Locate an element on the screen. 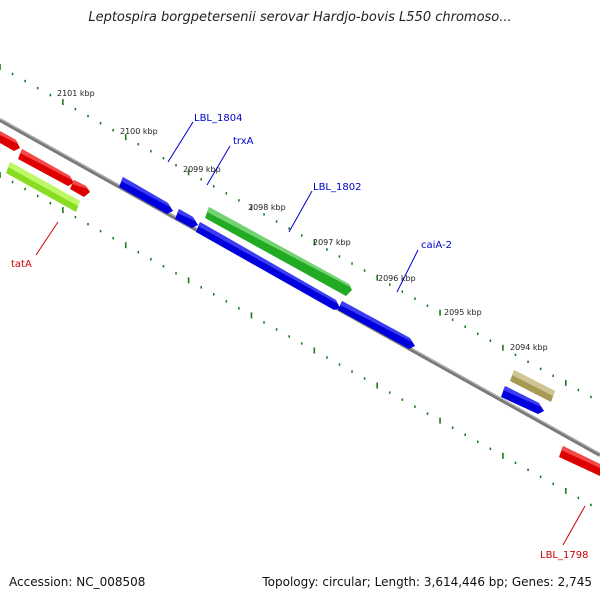 The height and width of the screenshot is (600, 600). gene-label-LBL_1798: LBL_1798 is located at coordinates (564, 555).